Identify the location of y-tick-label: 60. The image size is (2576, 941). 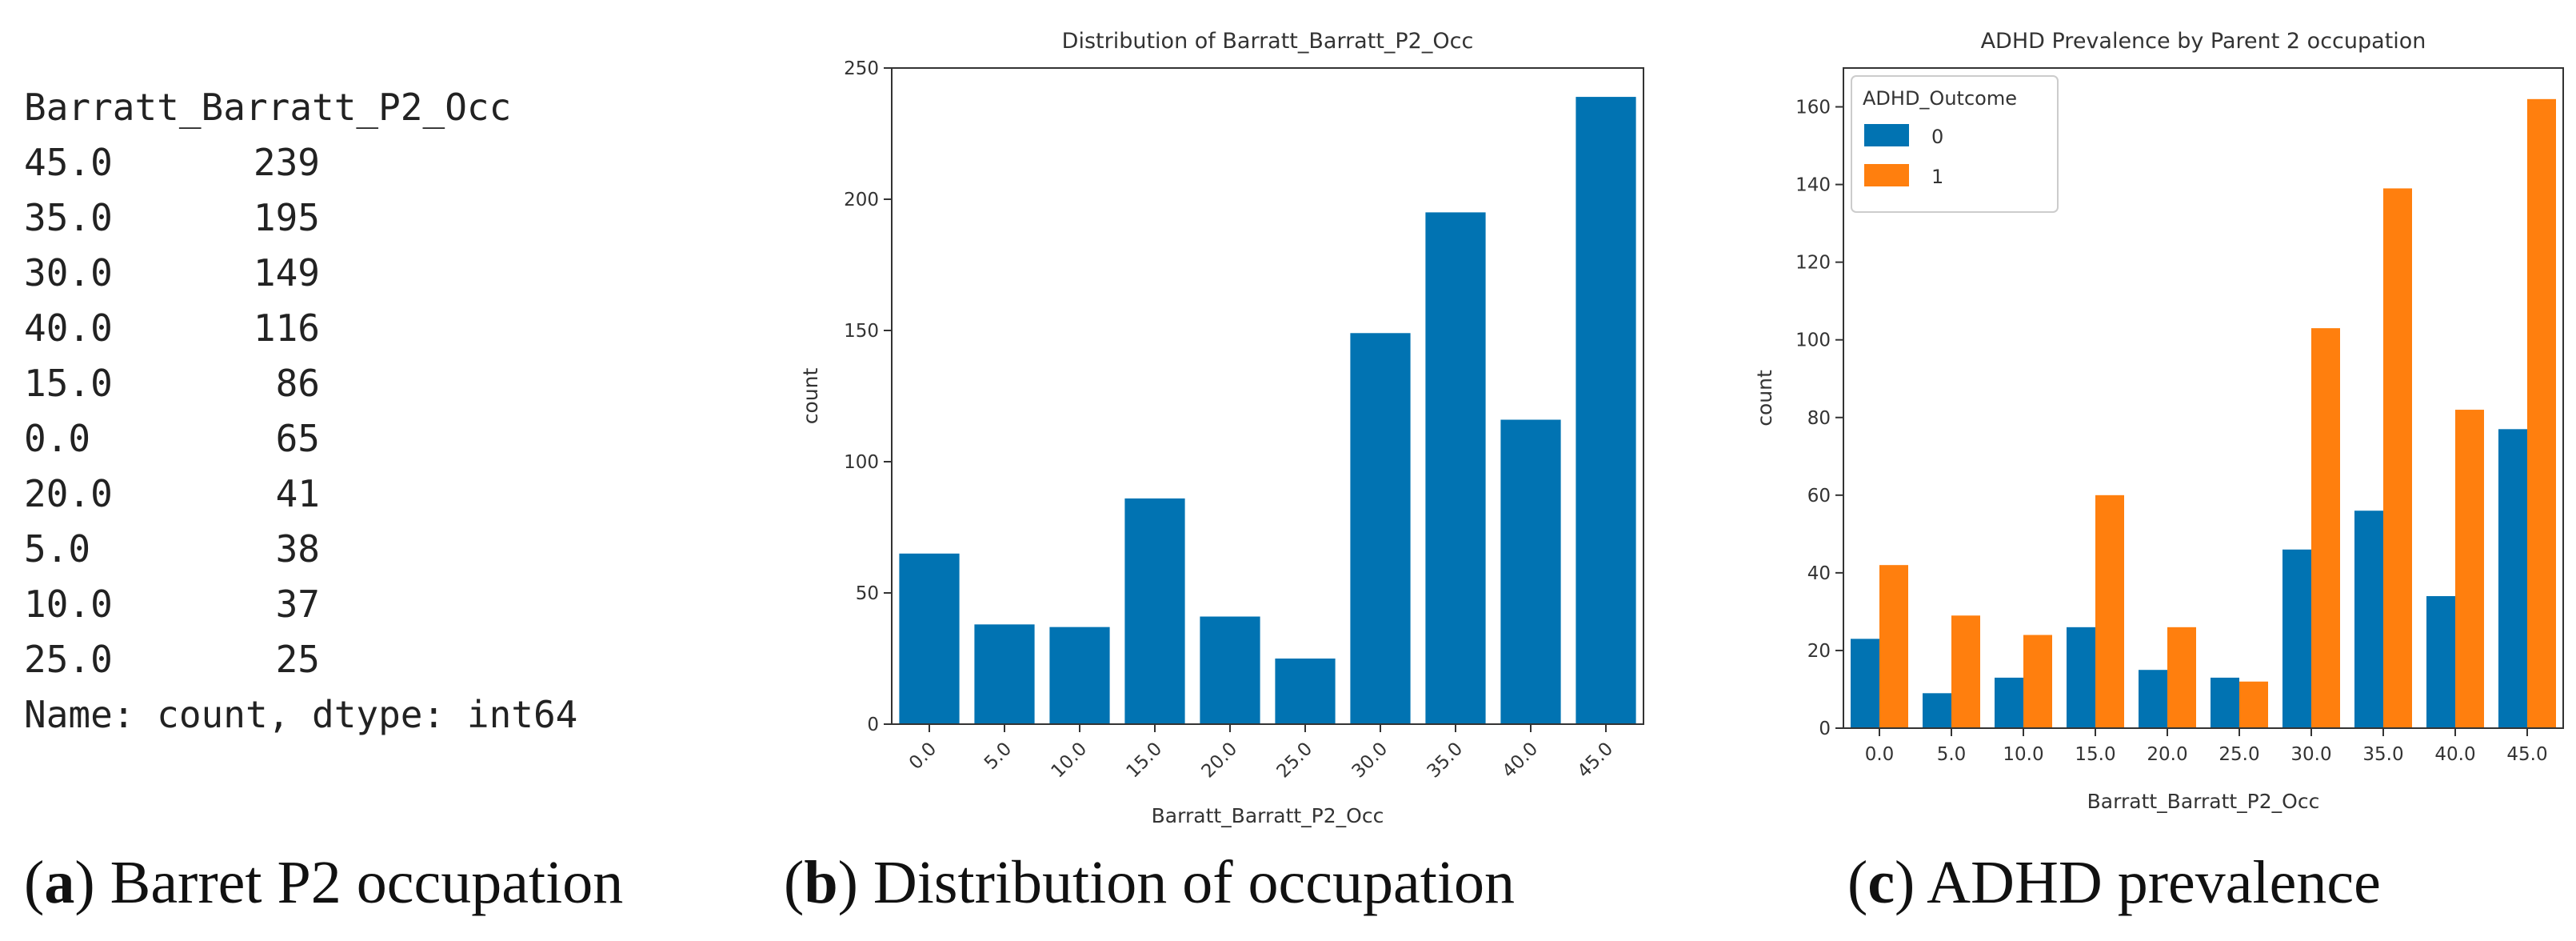
(1819, 496).